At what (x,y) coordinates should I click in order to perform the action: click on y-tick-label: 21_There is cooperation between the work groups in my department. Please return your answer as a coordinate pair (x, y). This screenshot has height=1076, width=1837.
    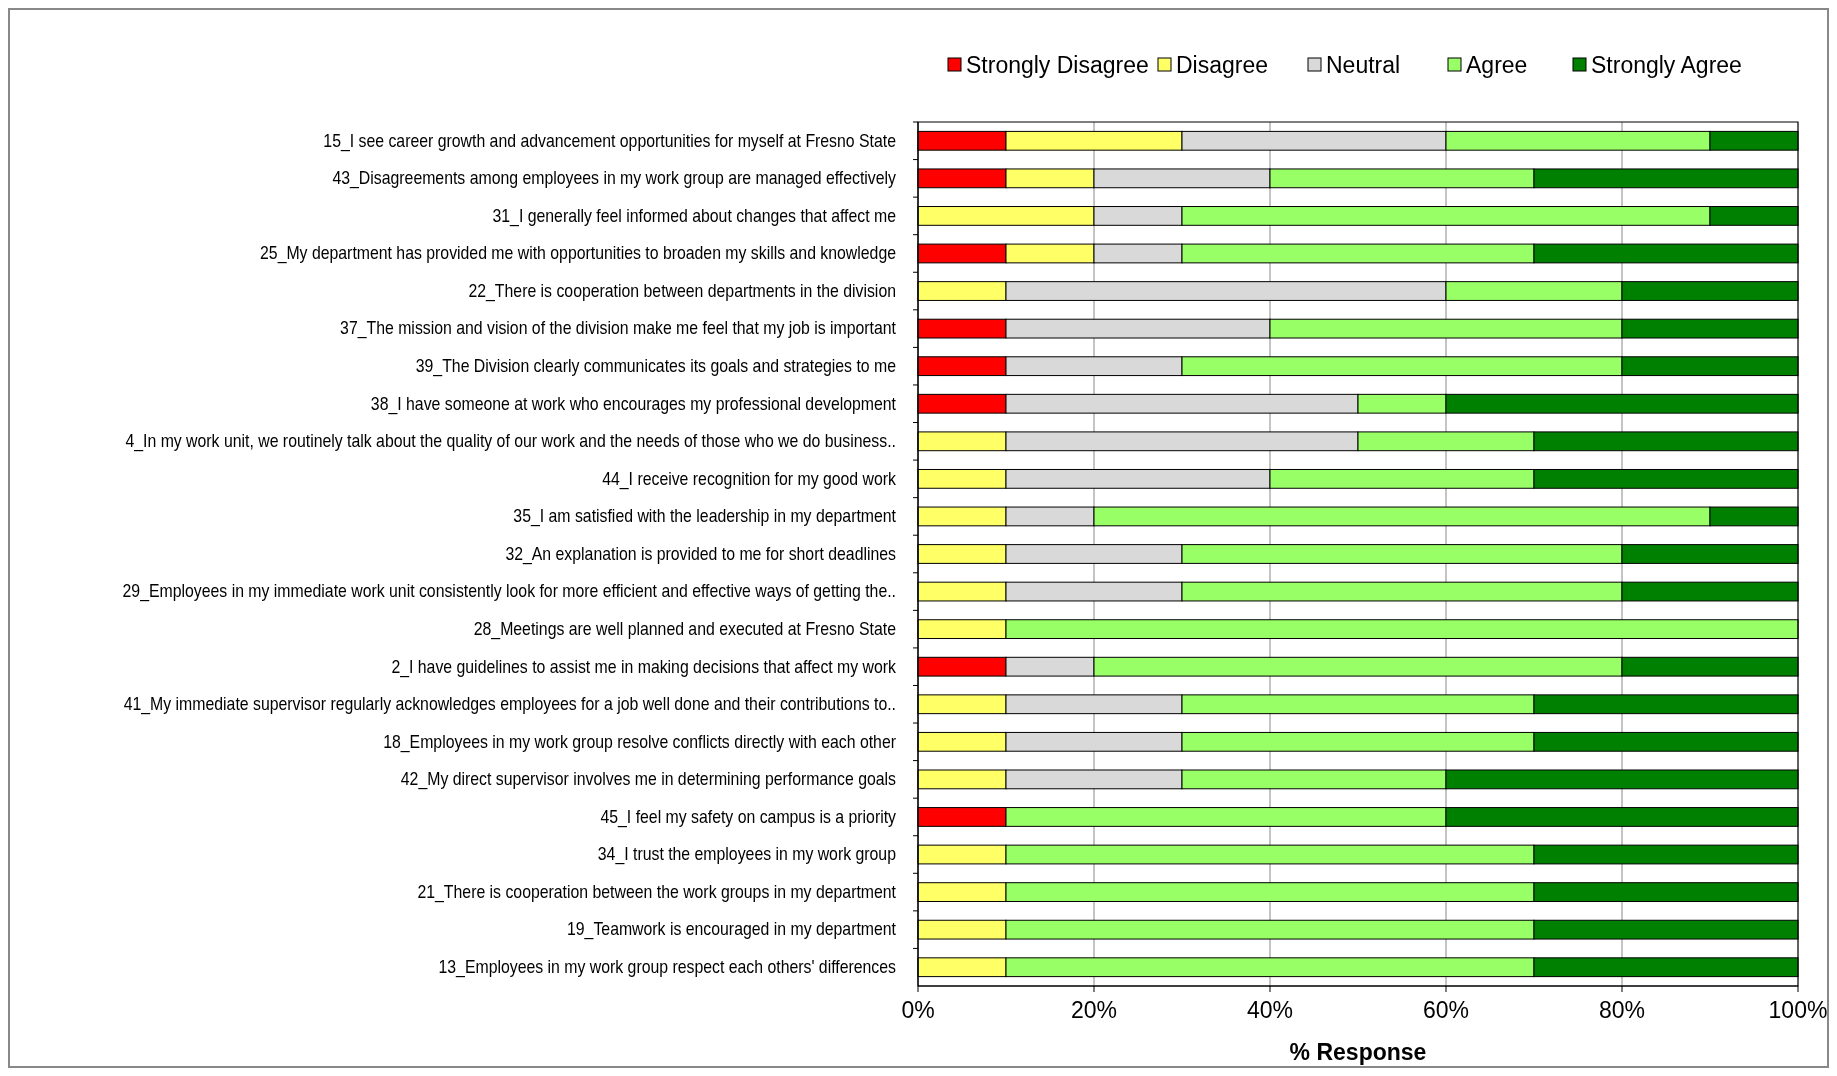
    Looking at the image, I should click on (657, 892).